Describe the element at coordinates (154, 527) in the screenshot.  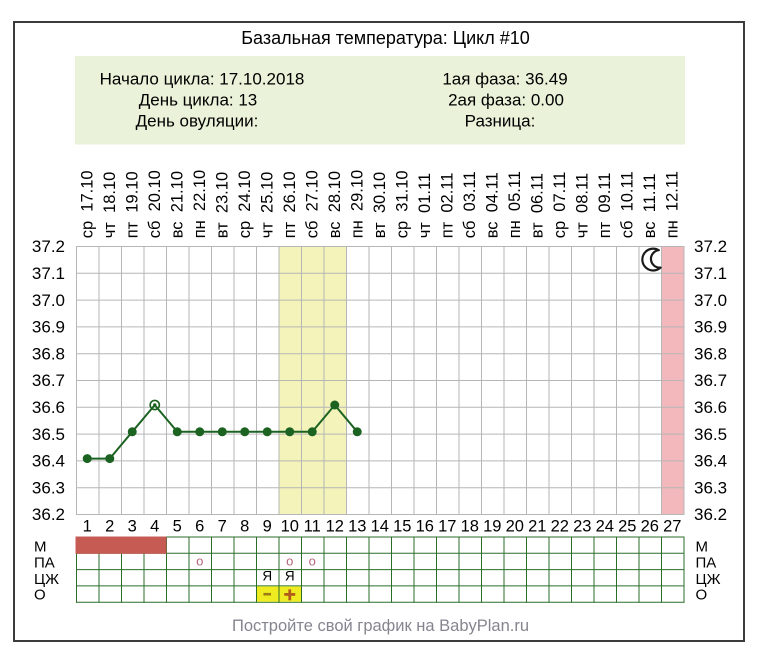
I see `svg-text: 4` at that location.